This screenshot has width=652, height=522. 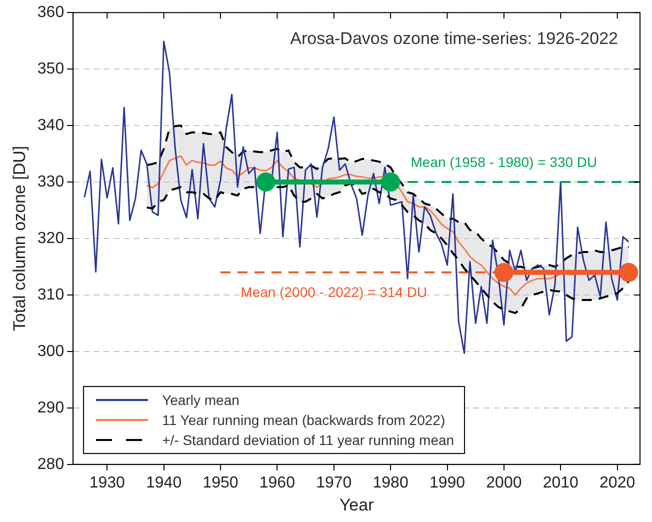 What do you see at coordinates (454, 38) in the screenshot?
I see `text: Arosa-Davos ozone time-series: 1926-2022` at bounding box center [454, 38].